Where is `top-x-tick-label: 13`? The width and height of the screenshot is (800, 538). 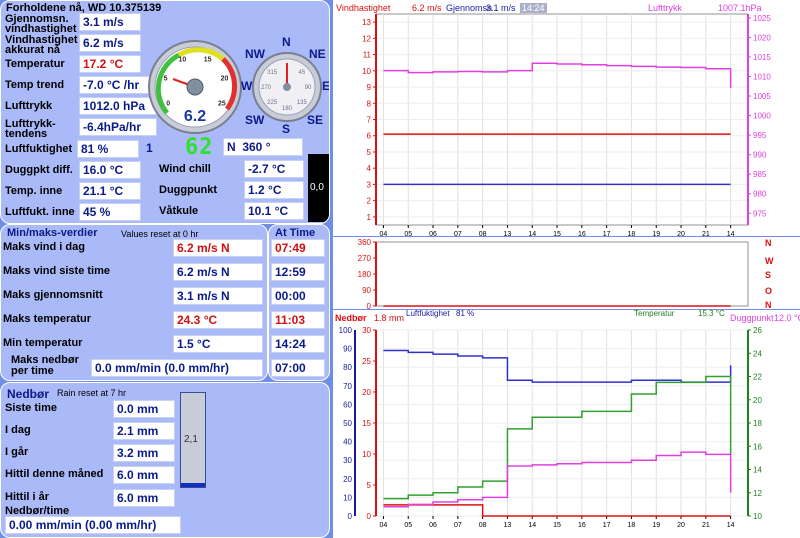
top-x-tick-label: 13 is located at coordinates (508, 234).